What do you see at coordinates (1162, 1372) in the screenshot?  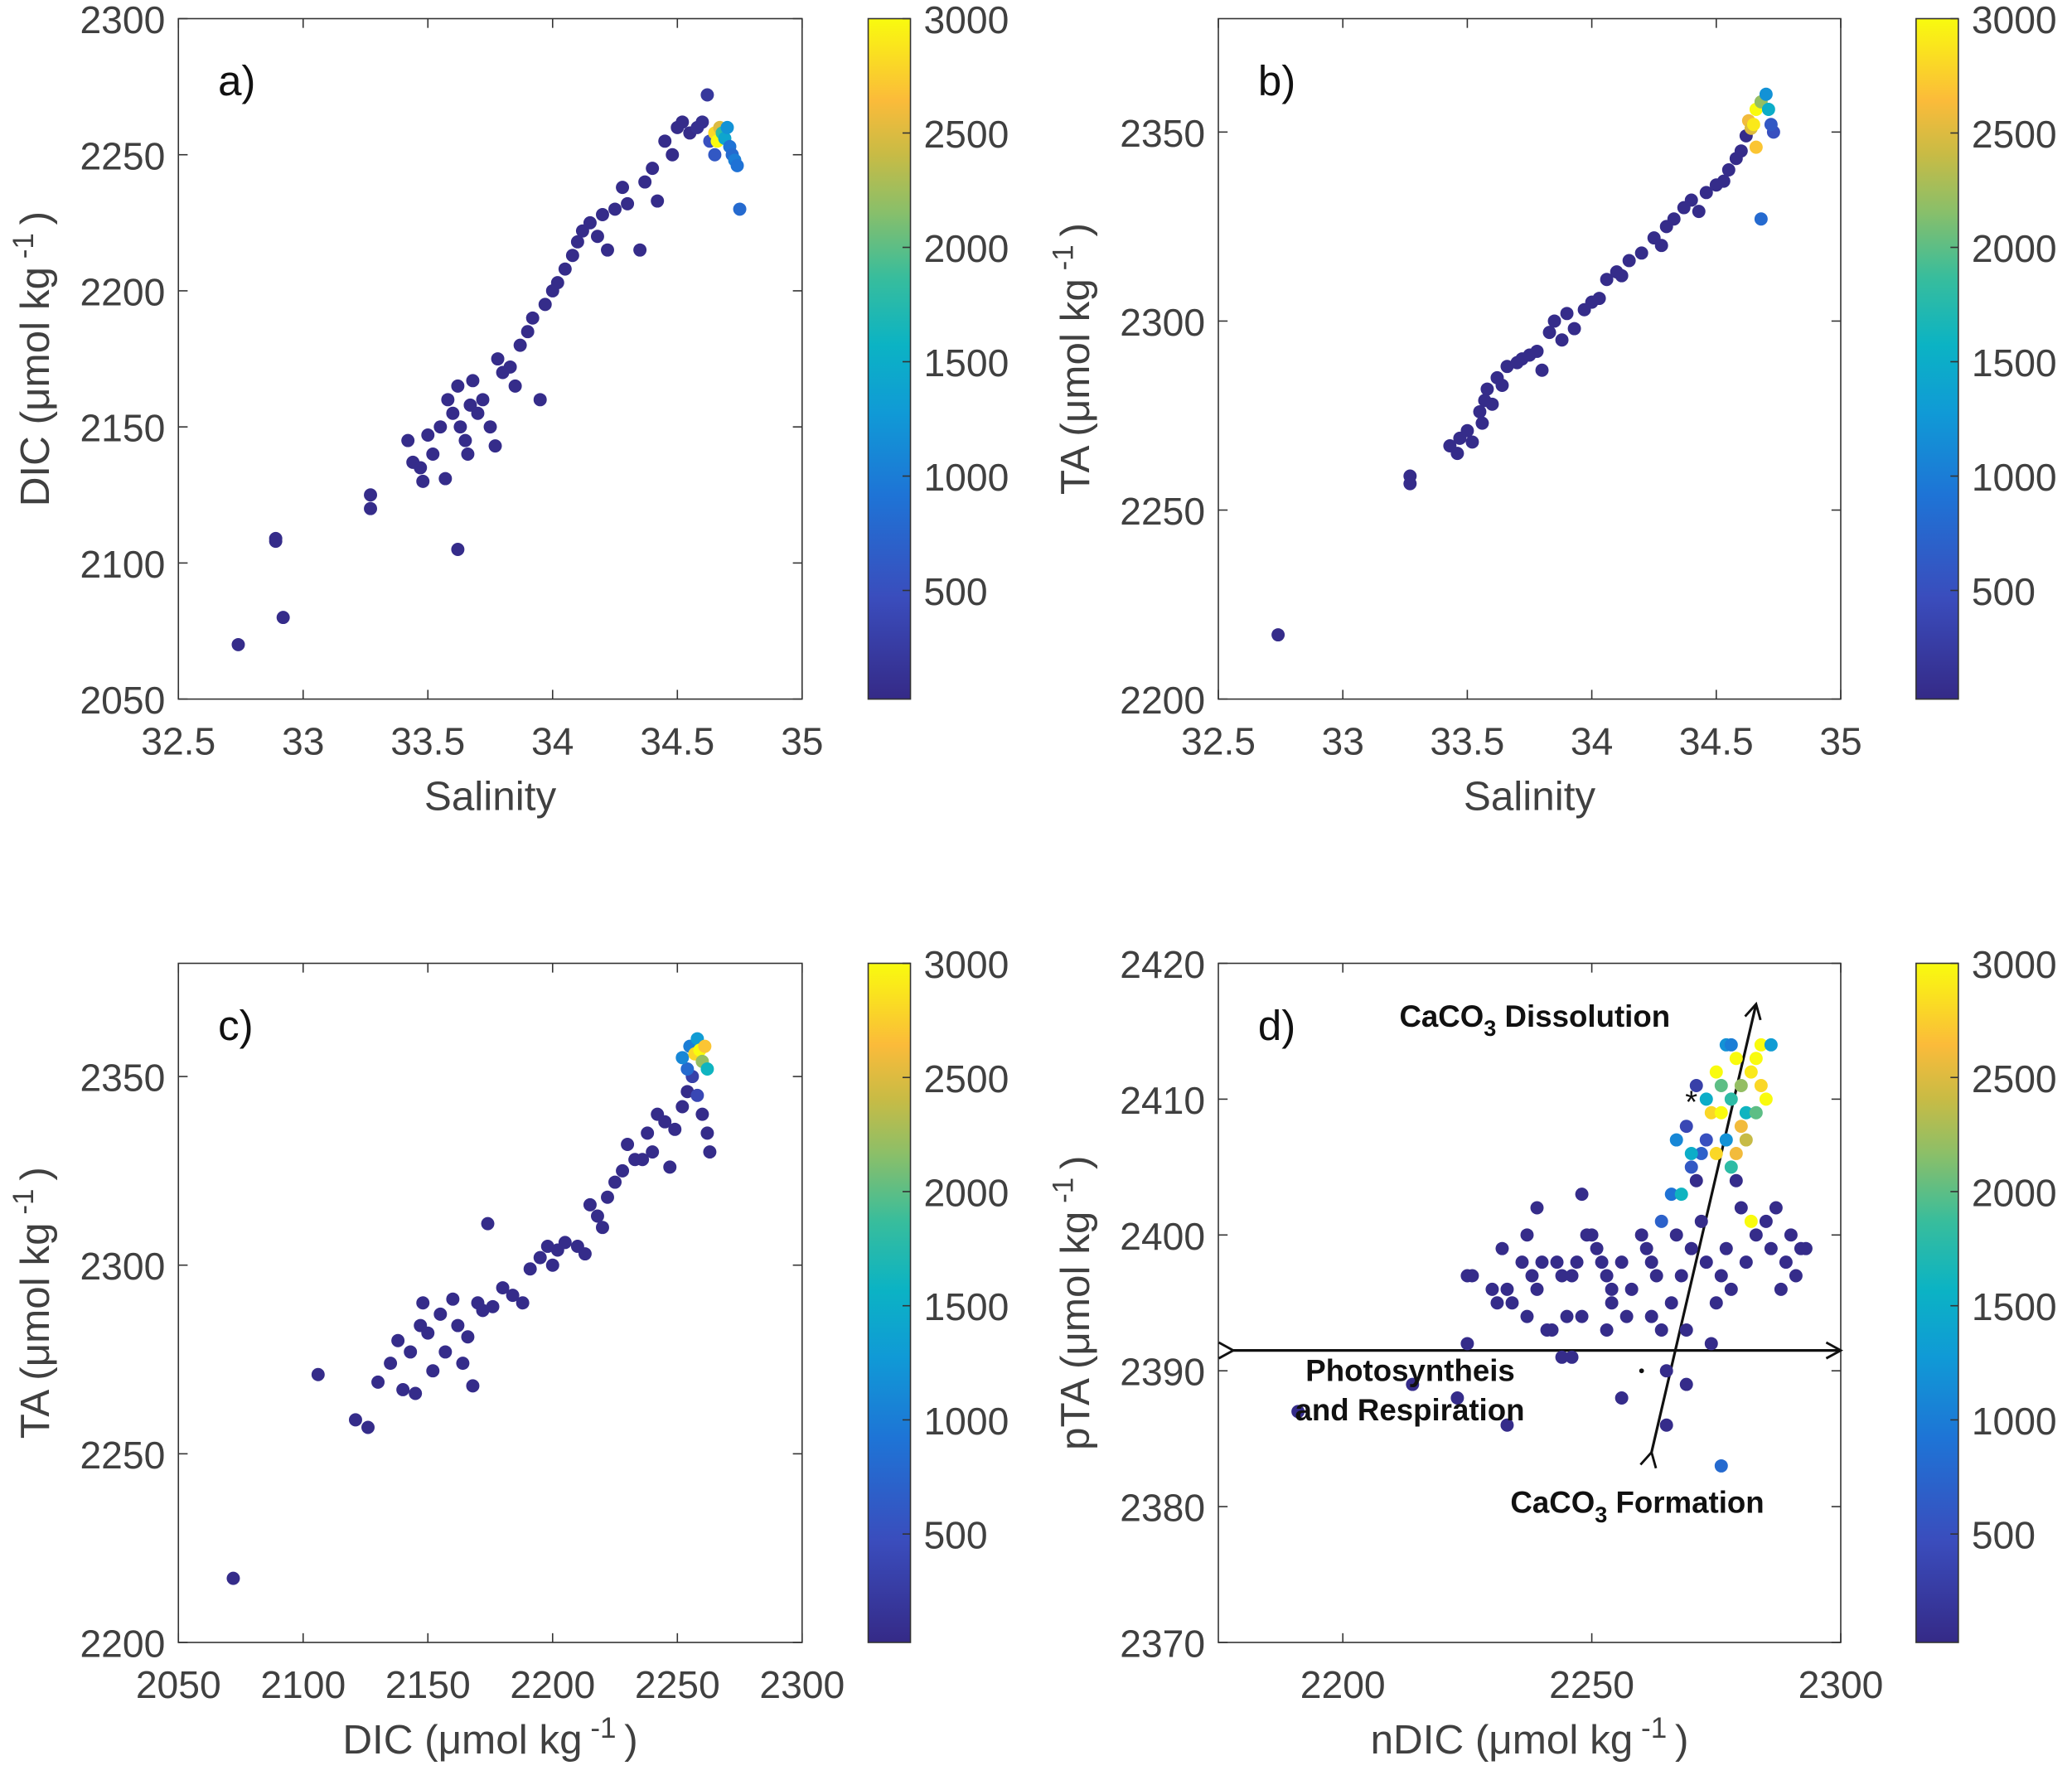 I see `y-tick-label: 2390` at bounding box center [1162, 1372].